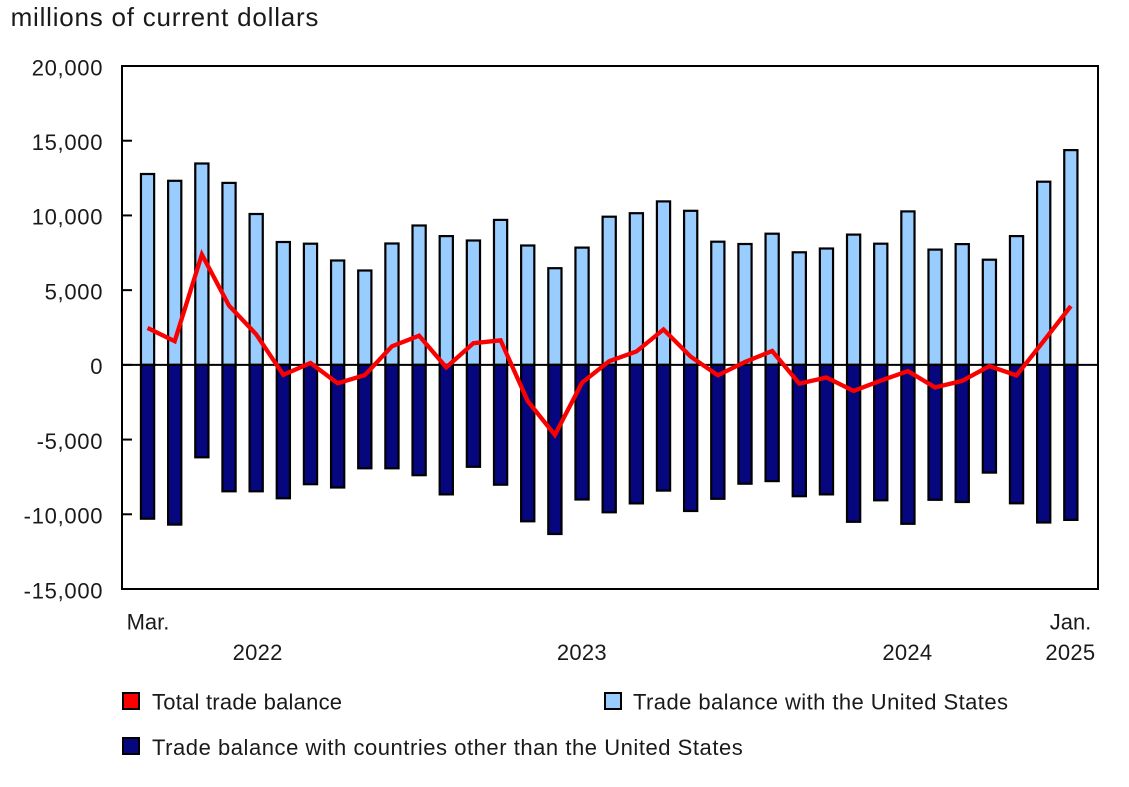 Image resolution: width=1129 pixels, height=787 pixels. I want to click on svg-text: Mar., so click(148, 621).